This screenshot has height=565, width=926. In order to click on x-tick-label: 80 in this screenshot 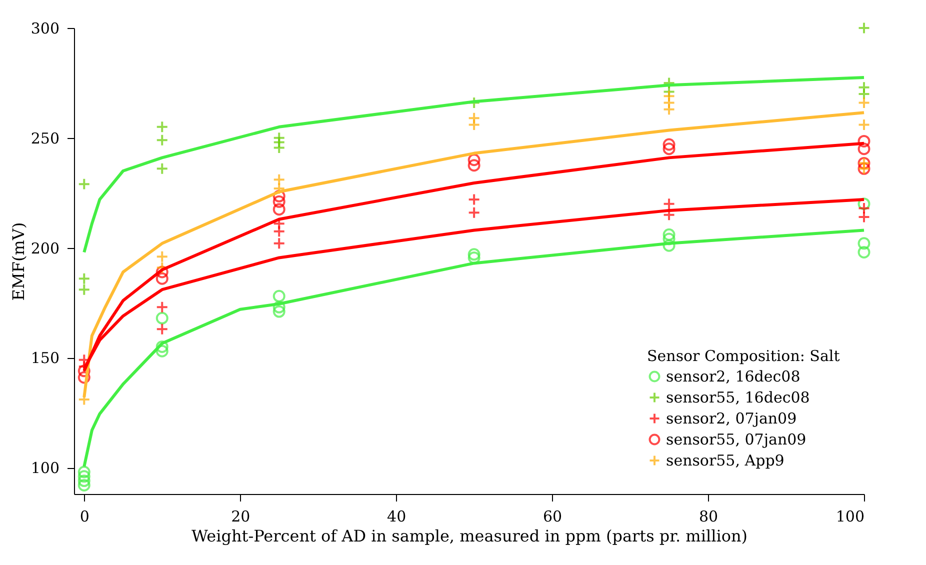, I will do `click(708, 517)`.